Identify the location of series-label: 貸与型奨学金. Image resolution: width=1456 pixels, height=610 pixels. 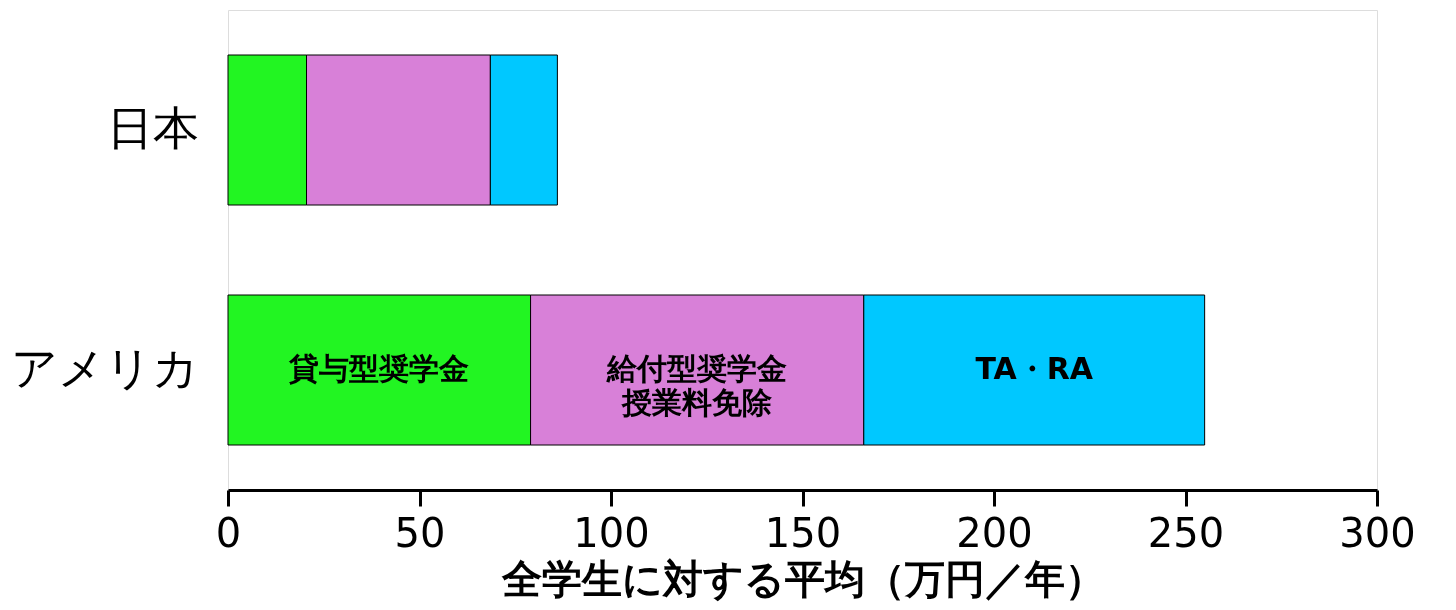
(379, 368).